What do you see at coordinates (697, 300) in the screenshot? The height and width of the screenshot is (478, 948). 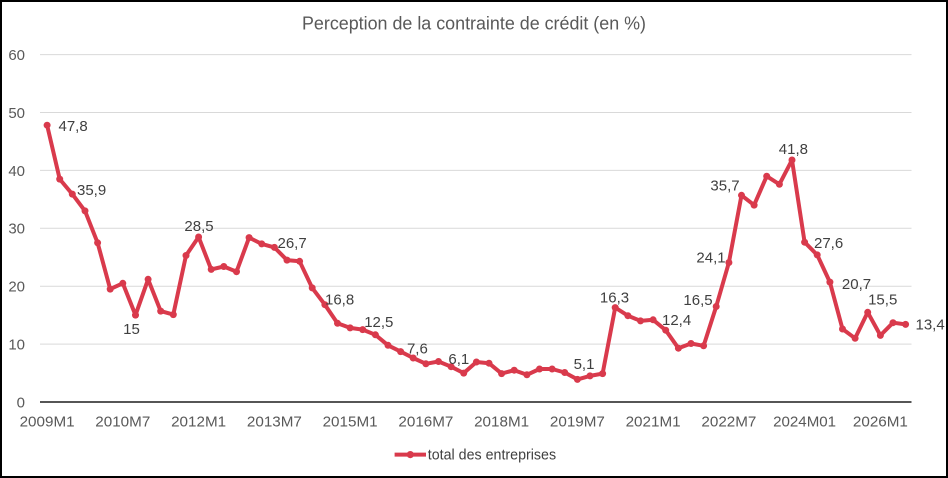 I see `svg-text: 16,5` at bounding box center [697, 300].